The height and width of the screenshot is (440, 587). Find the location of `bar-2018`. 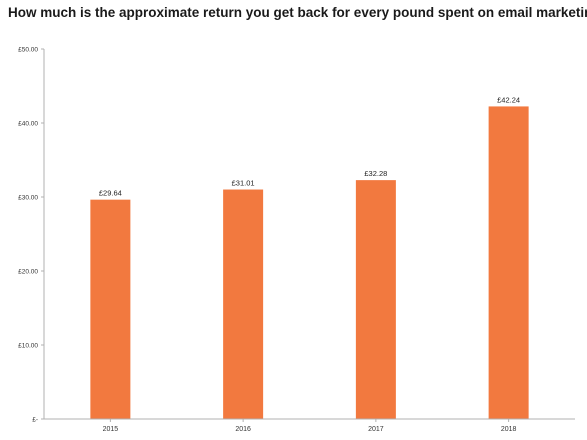

bar-2018 is located at coordinates (508, 262).